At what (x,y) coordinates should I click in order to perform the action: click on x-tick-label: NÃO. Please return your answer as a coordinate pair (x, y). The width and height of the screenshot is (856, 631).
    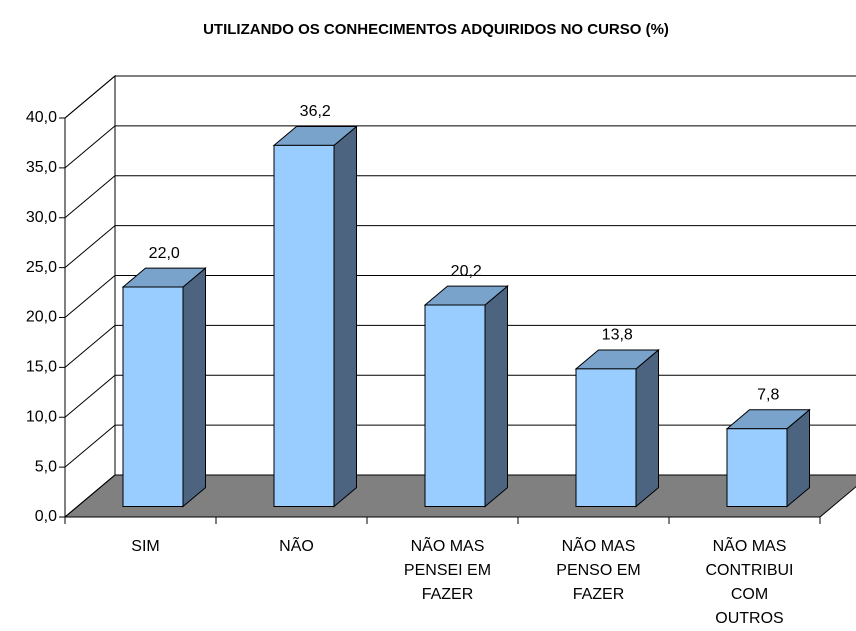
    Looking at the image, I should click on (296, 546).